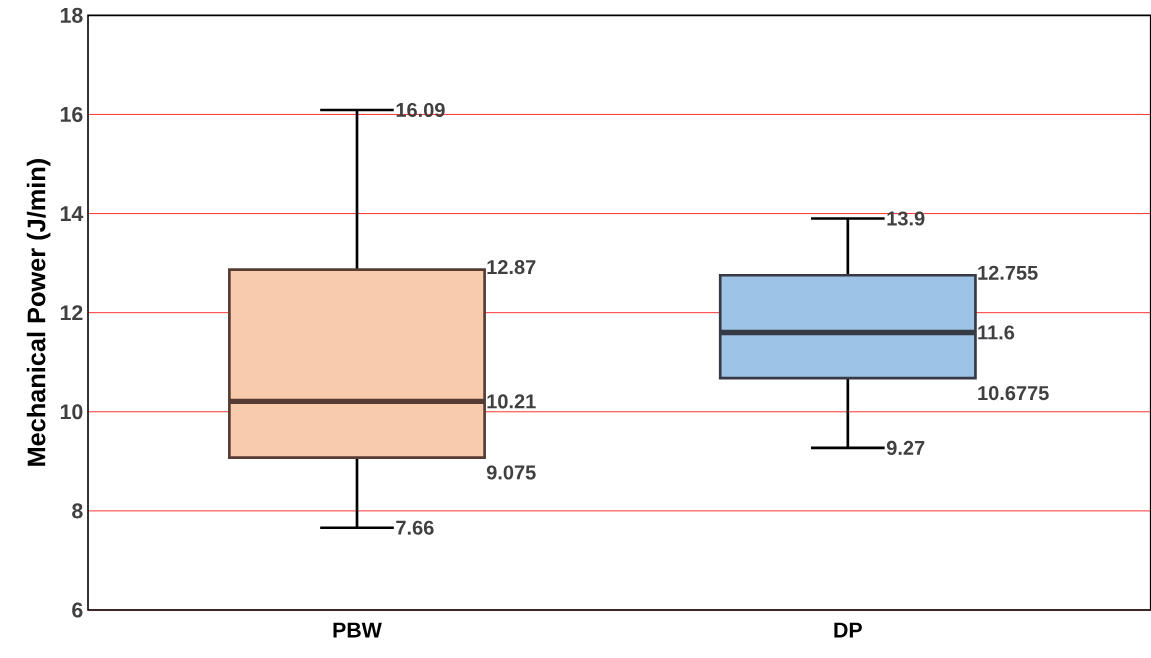  Describe the element at coordinates (71, 15) in the screenshot. I see `y-tick-label: 18` at that location.